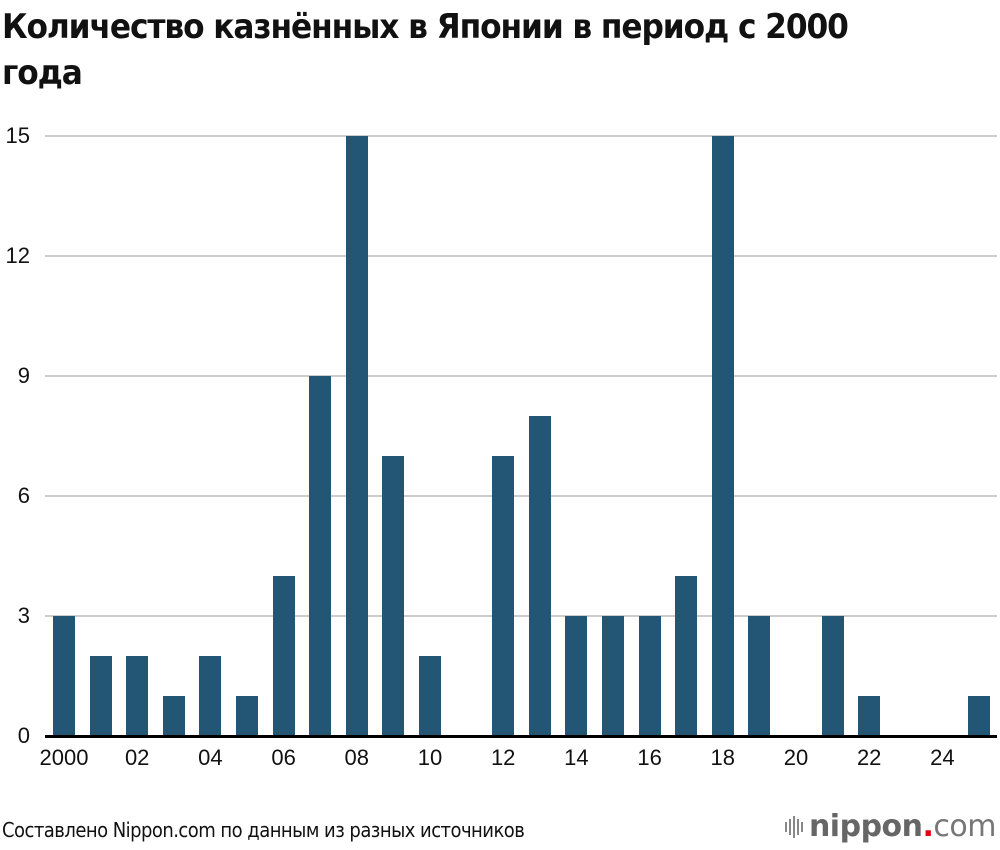 Image resolution: width=1000 pixels, height=850 pixels. What do you see at coordinates (869, 716) in the screenshot?
I see `bar-2022` at bounding box center [869, 716].